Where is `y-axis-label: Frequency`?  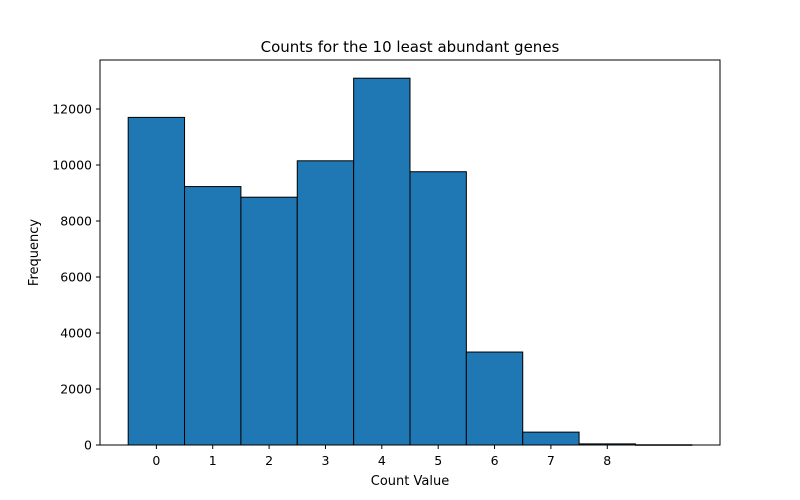
y-axis-label: Frequency is located at coordinates (34, 252).